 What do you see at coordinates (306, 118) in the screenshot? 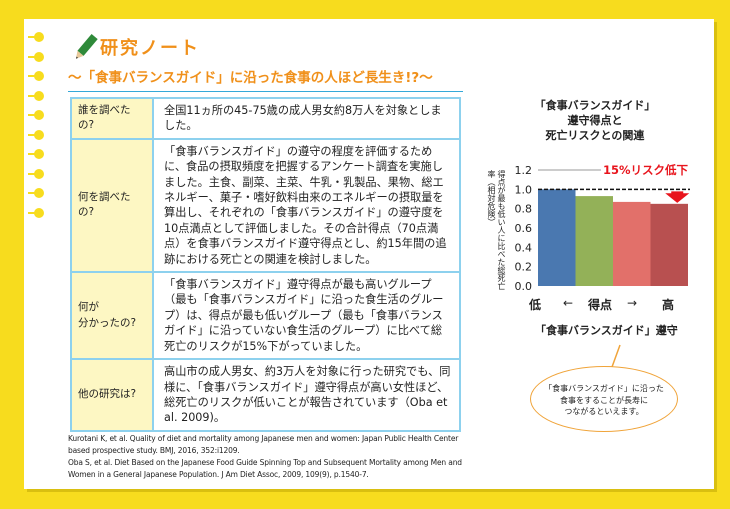
I see `row-text: 全国11ヵ所の45-75歳の成人男女約8万人を対象としました。` at bounding box center [306, 118].